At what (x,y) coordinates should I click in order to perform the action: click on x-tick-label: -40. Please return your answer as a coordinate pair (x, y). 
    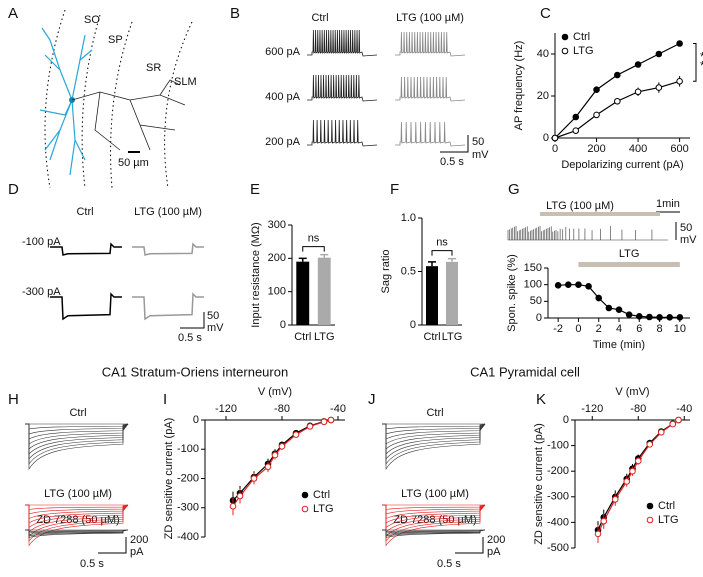
    Looking at the image, I should click on (684, 409).